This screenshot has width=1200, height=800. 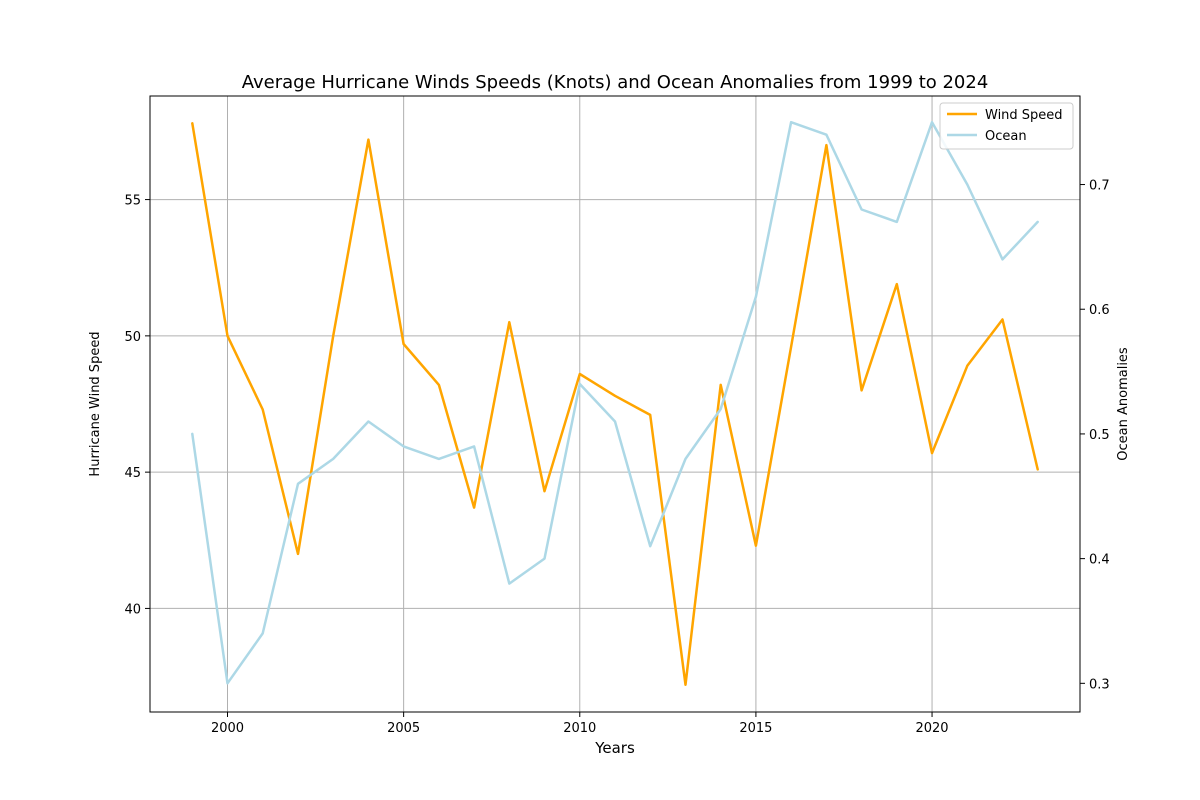 What do you see at coordinates (132, 337) in the screenshot?
I see `y-tick-label: 50` at bounding box center [132, 337].